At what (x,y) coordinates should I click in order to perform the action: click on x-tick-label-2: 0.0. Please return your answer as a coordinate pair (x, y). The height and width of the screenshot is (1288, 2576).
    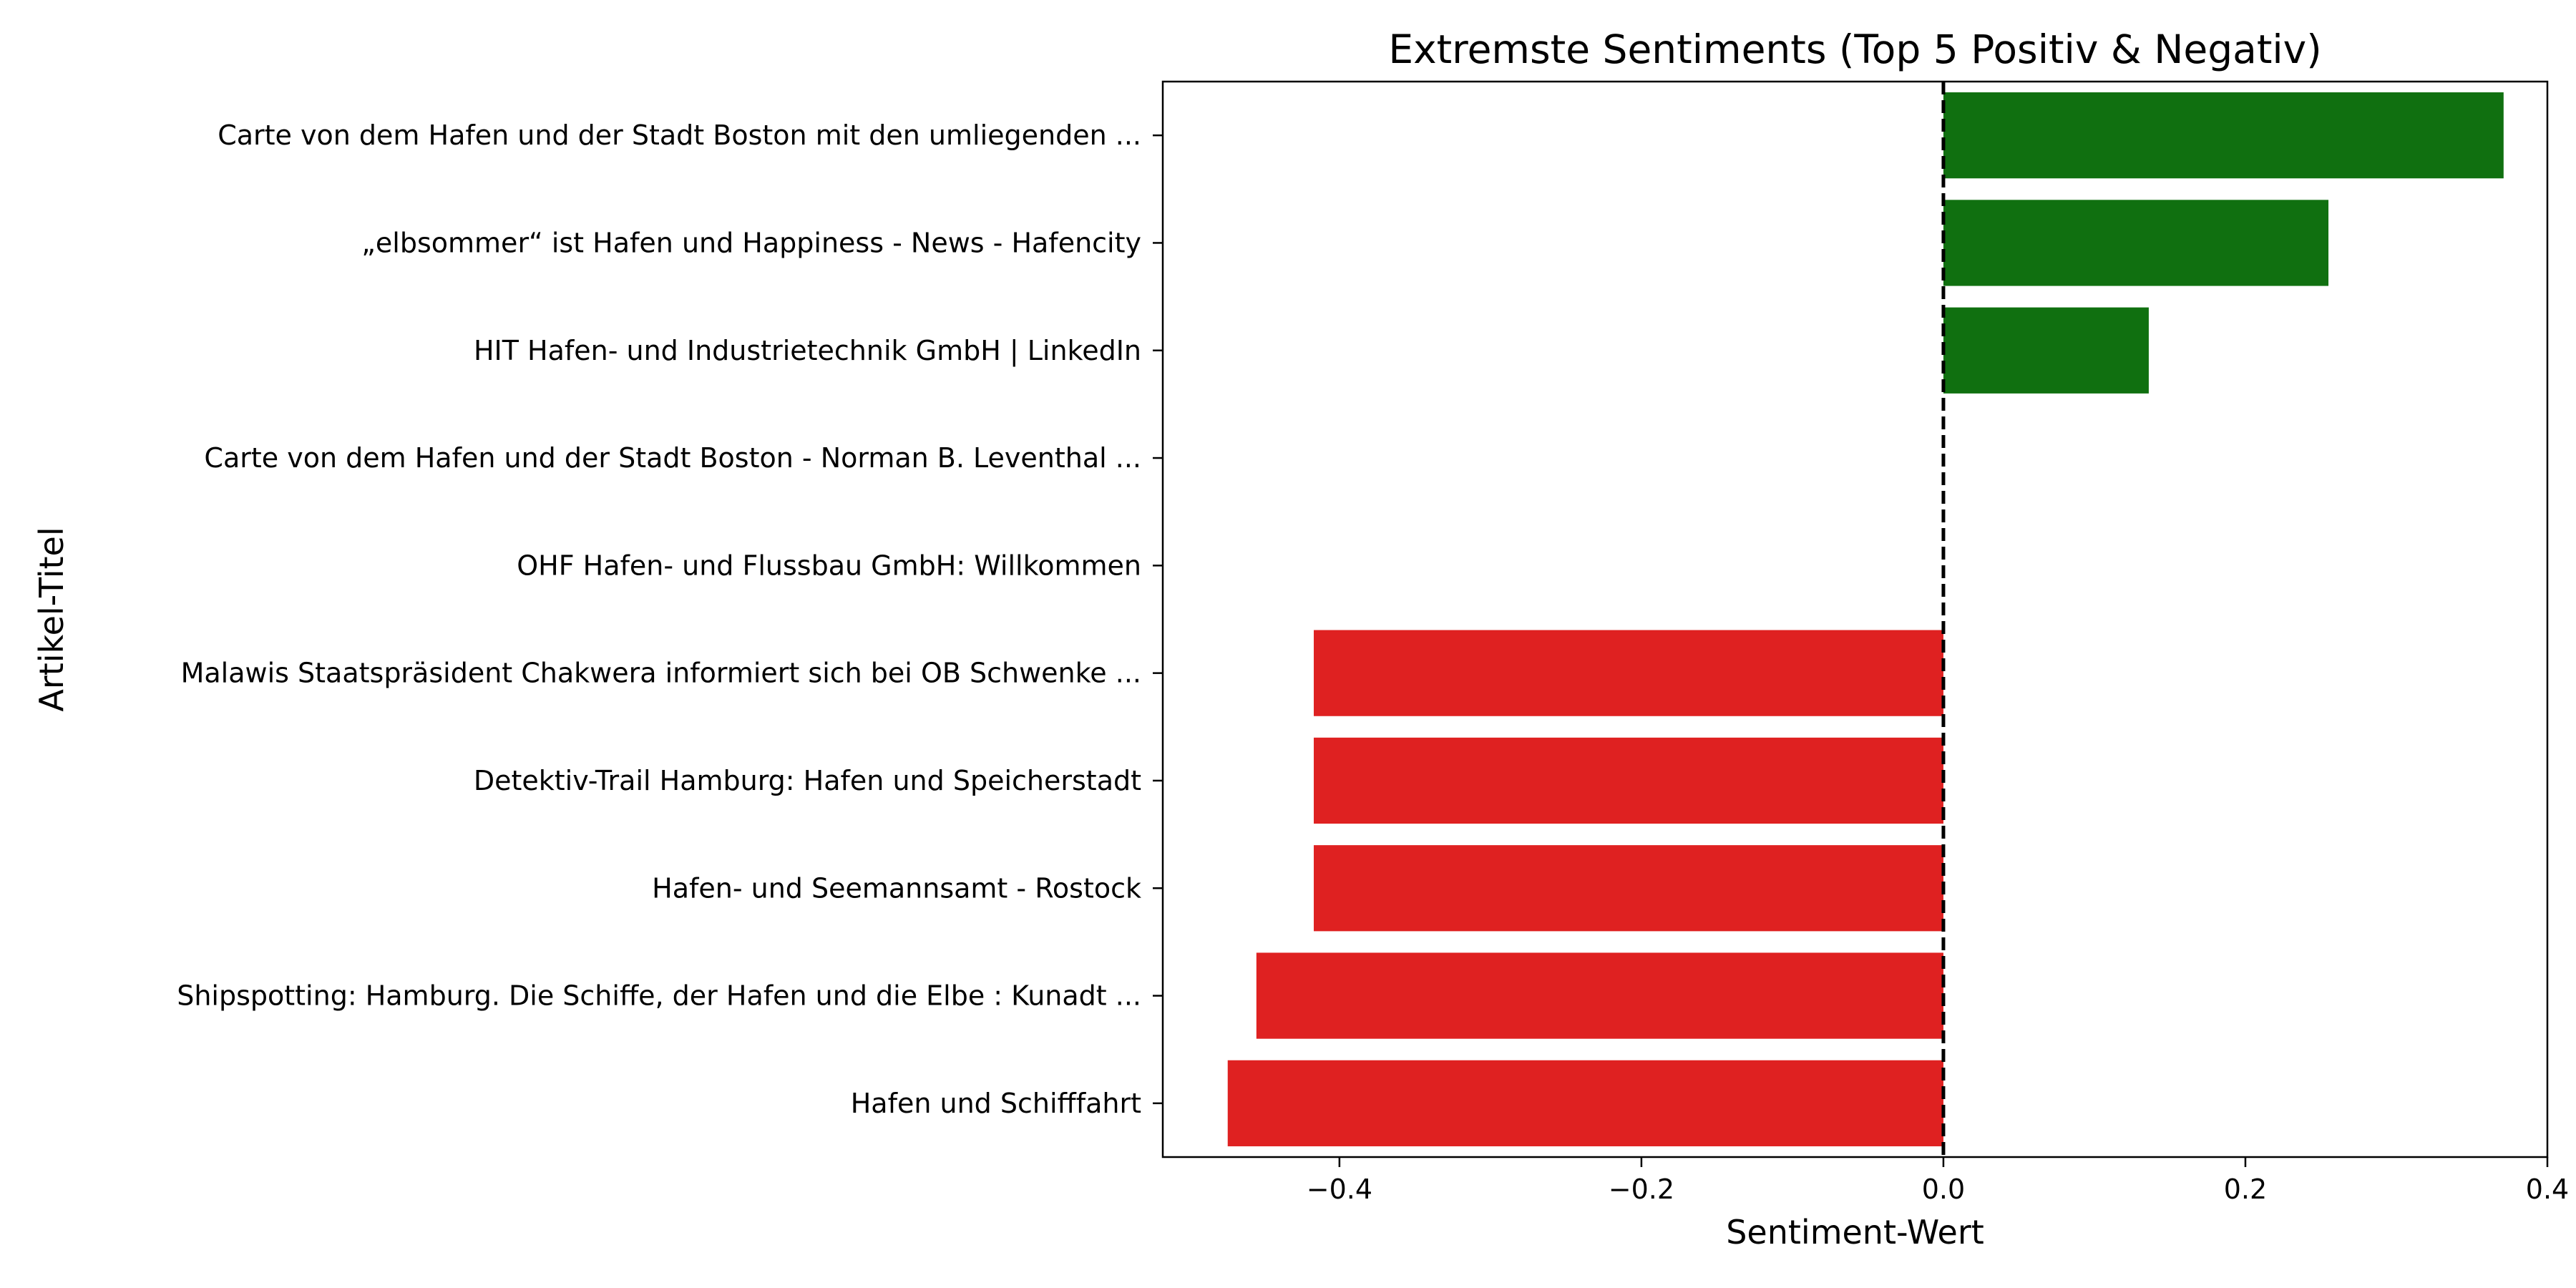
    Looking at the image, I should click on (1943, 1189).